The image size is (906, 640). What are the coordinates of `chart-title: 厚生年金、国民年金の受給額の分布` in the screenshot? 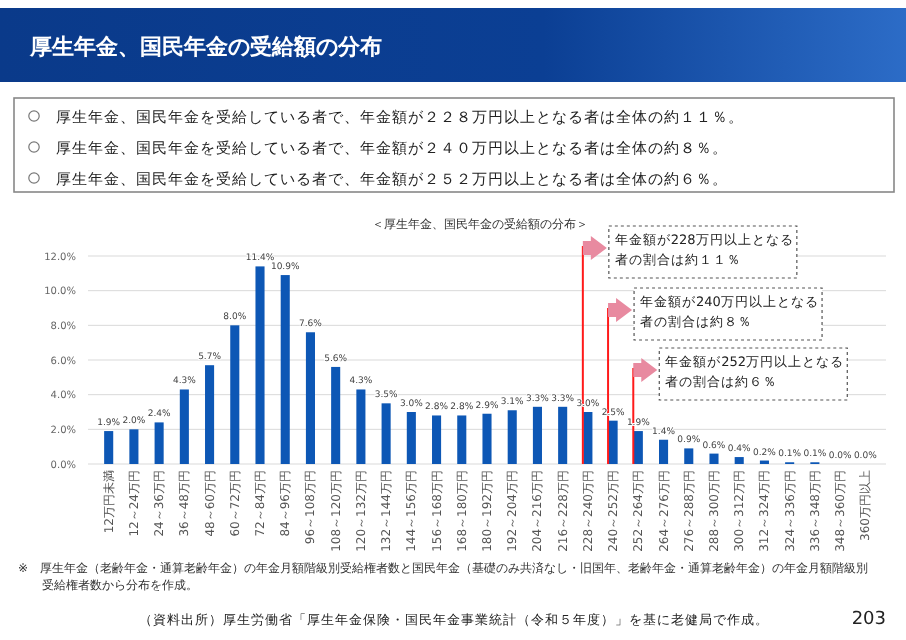 It's located at (205, 47).